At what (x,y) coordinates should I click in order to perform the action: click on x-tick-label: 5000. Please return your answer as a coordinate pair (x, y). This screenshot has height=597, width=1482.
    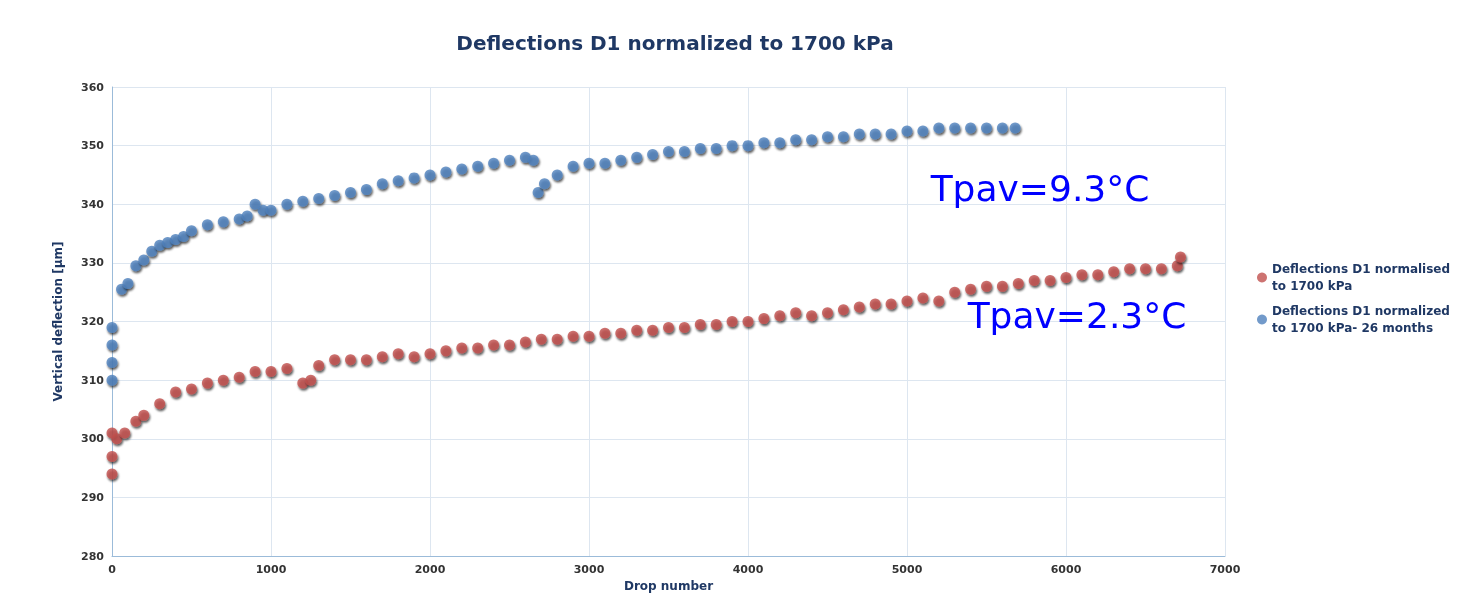
    Looking at the image, I should click on (907, 570).